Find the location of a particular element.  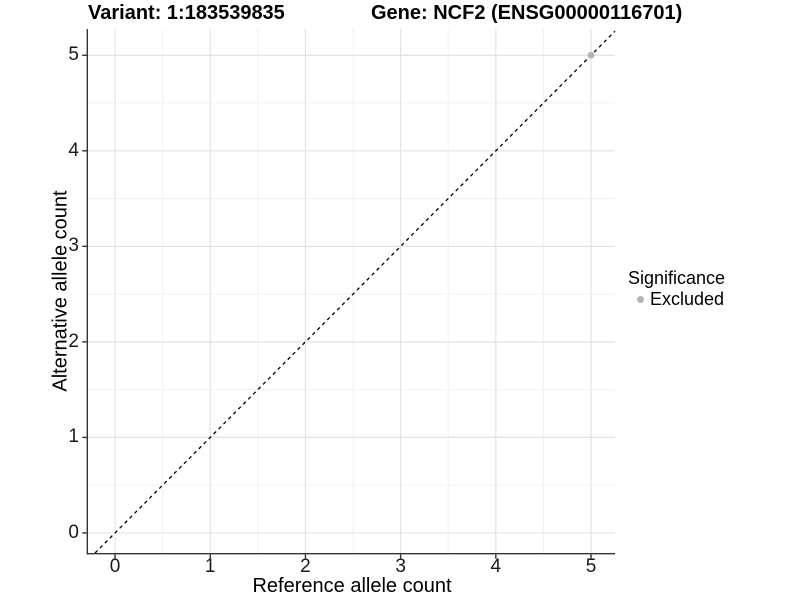

legend-item-label: Excluded is located at coordinates (687, 299).